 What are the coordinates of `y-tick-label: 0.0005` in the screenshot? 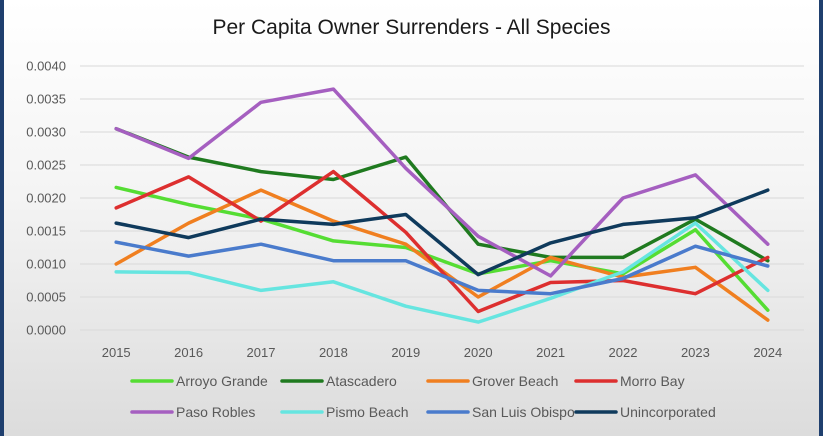 It's located at (46, 297).